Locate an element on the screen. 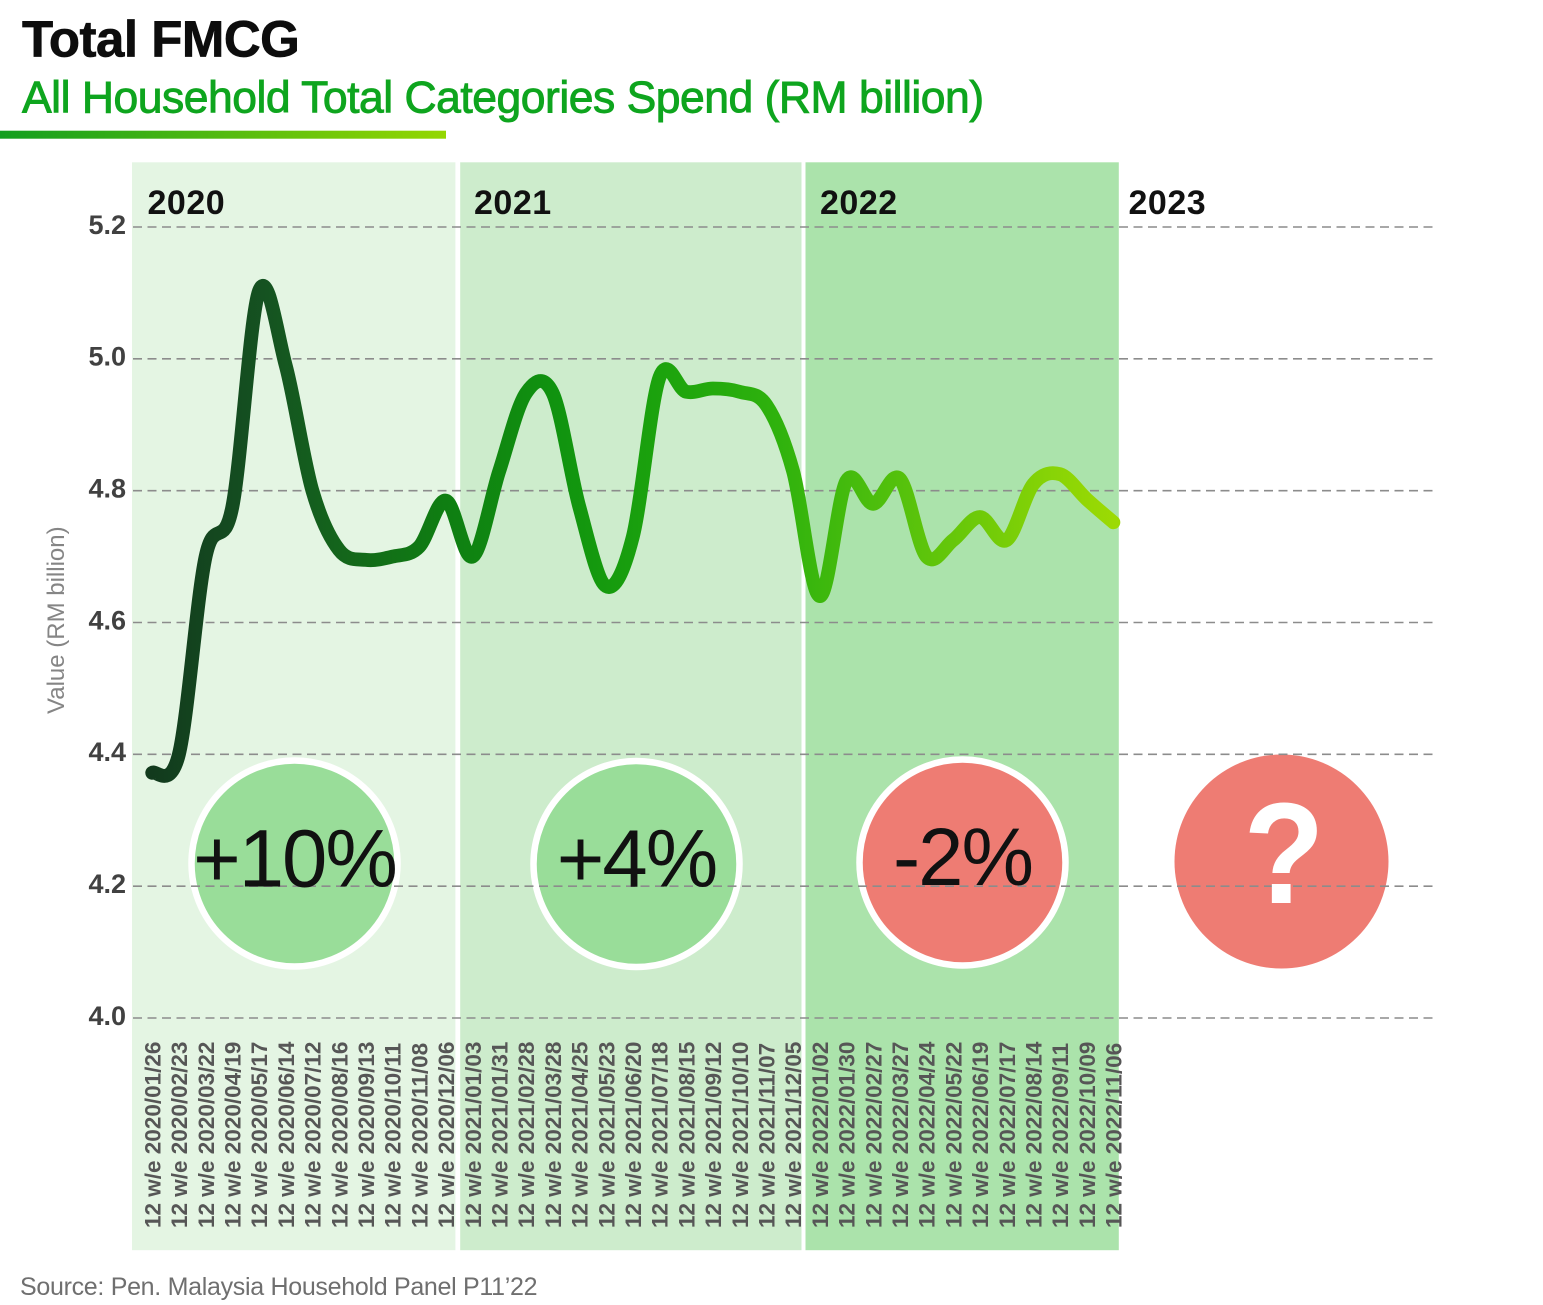  svg-text: 12 w/e 2022/01/02 is located at coordinates (820, 1135).